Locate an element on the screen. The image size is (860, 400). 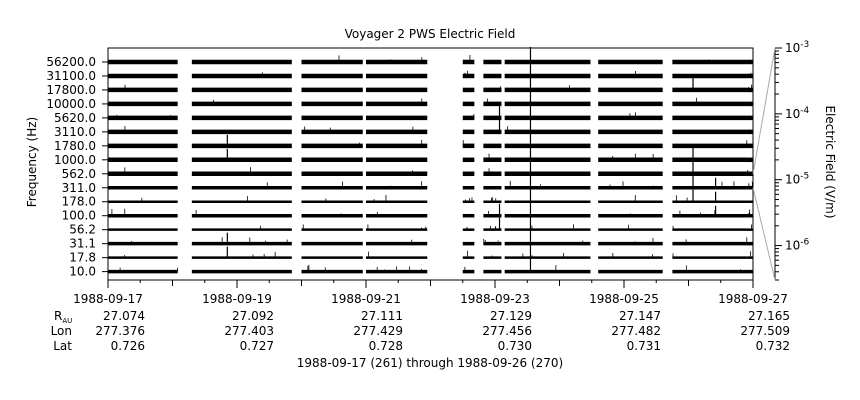
ephemeris-row-label: RAU is located at coordinates (63, 317).